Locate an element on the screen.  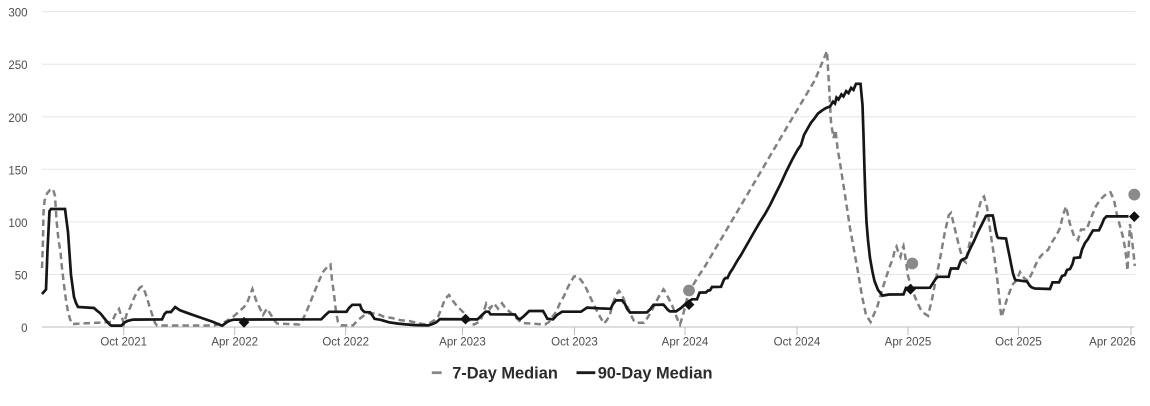
svg-text: 0 is located at coordinates (24, 329).